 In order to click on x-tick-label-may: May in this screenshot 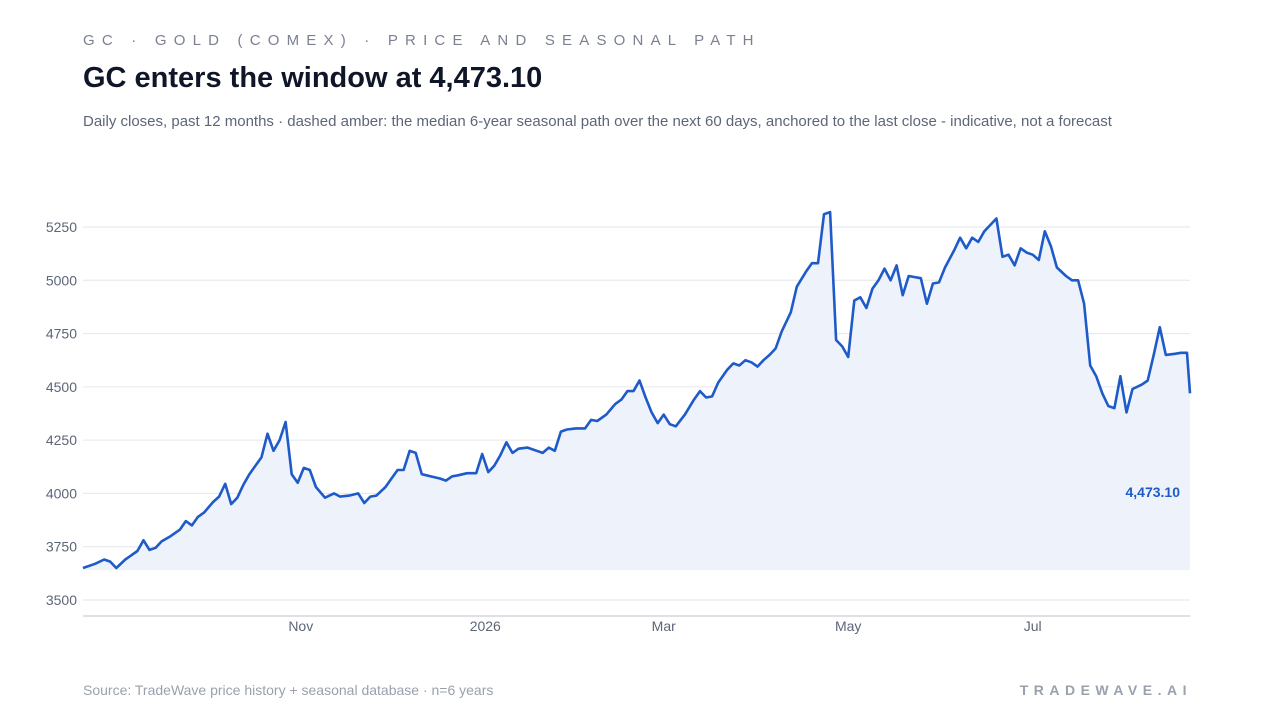, I will do `click(848, 626)`.